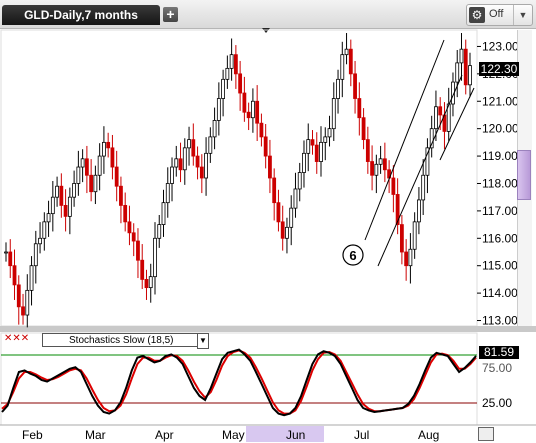 The image size is (536, 443). Describe the element at coordinates (457, 124) in the screenshot. I see `channel-lower-line` at that location.